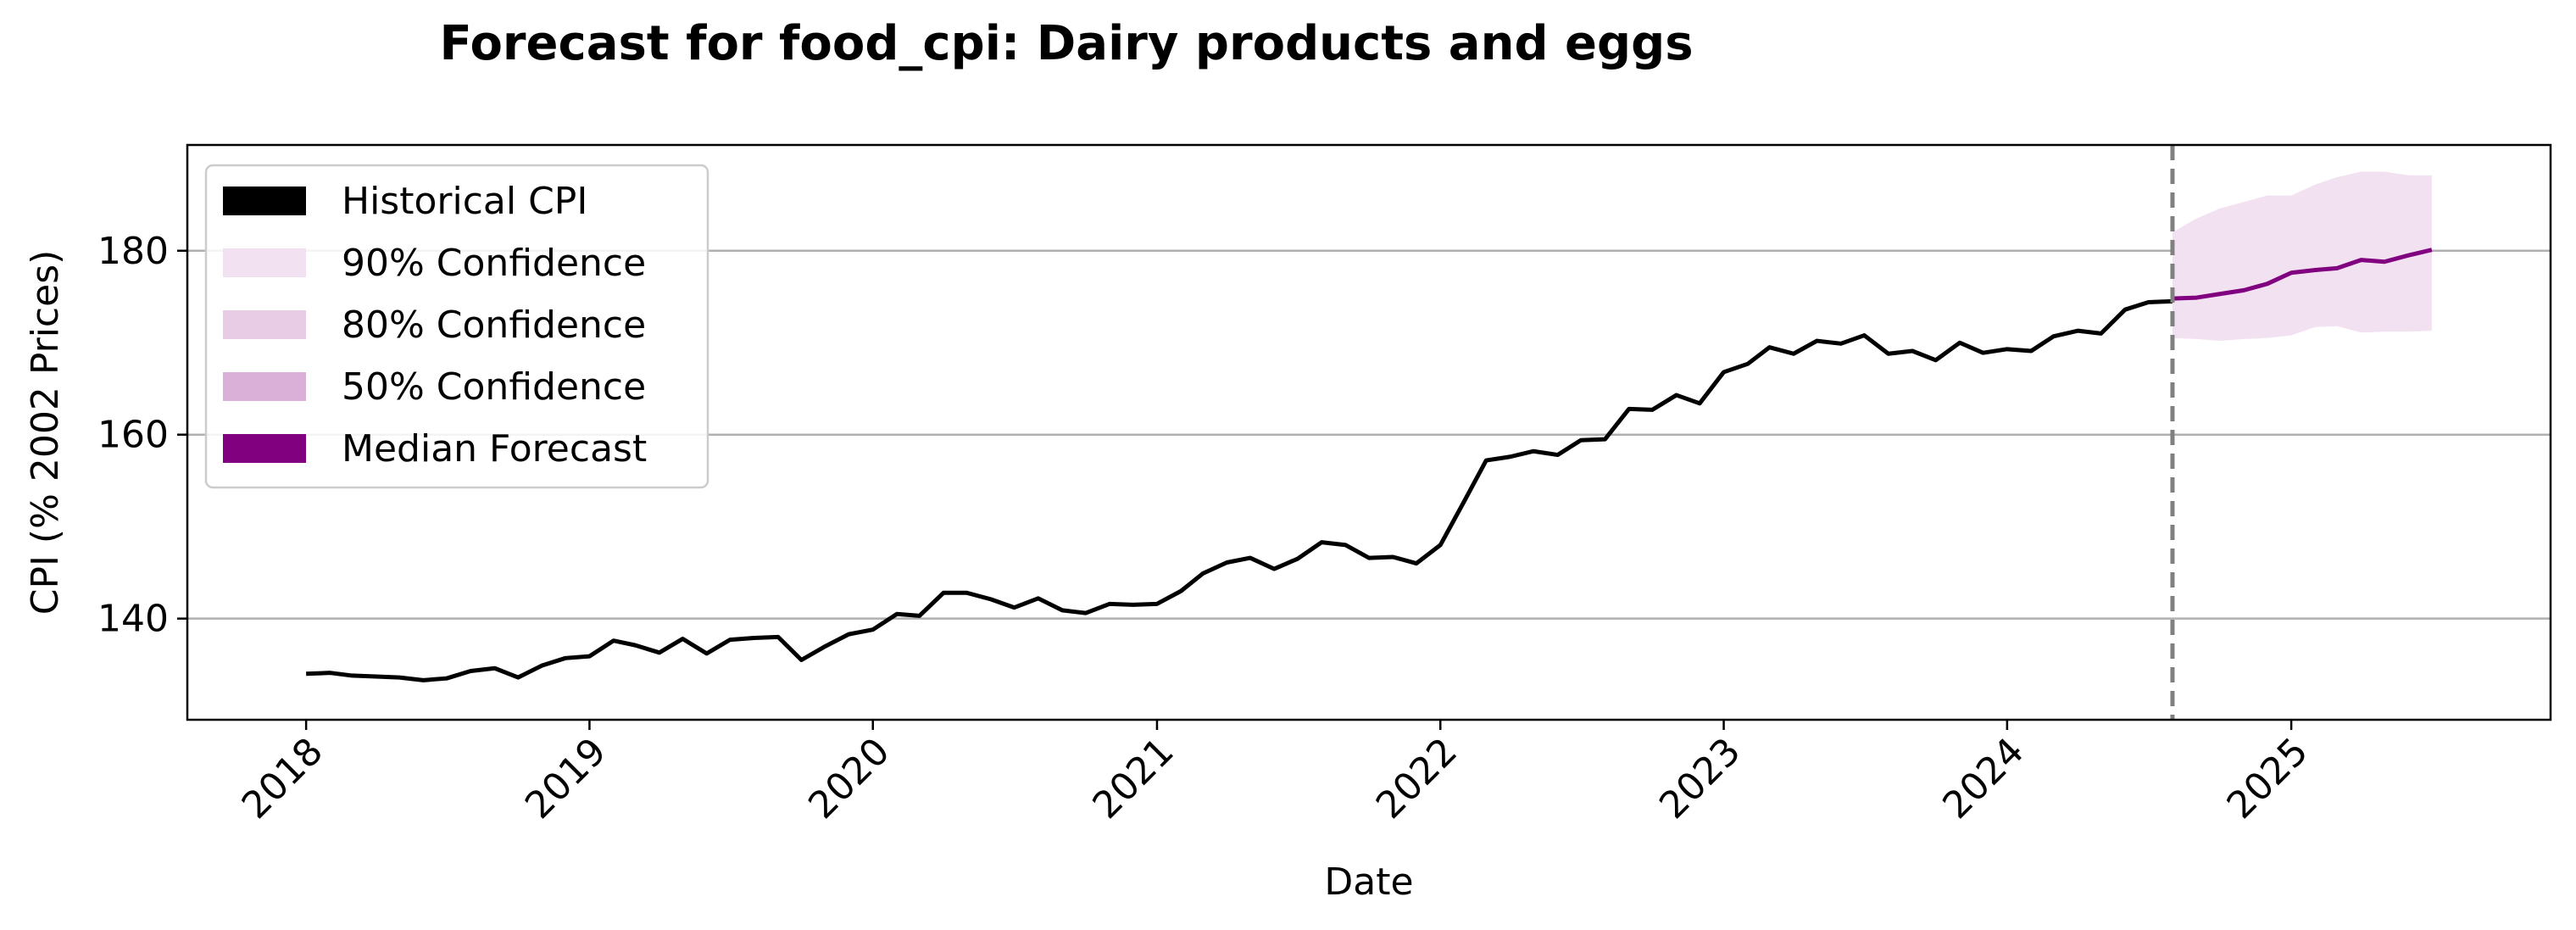 The width and height of the screenshot is (2576, 930). Describe the element at coordinates (1133, 779) in the screenshot. I see `x-tick-label: 2021` at that location.